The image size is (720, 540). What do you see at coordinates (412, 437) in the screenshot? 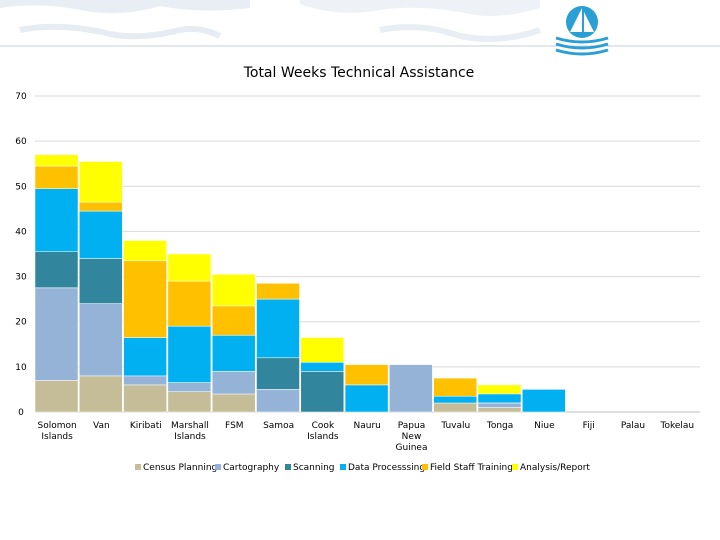
I see `x-category-label: Papua New Guinea` at bounding box center [412, 437].